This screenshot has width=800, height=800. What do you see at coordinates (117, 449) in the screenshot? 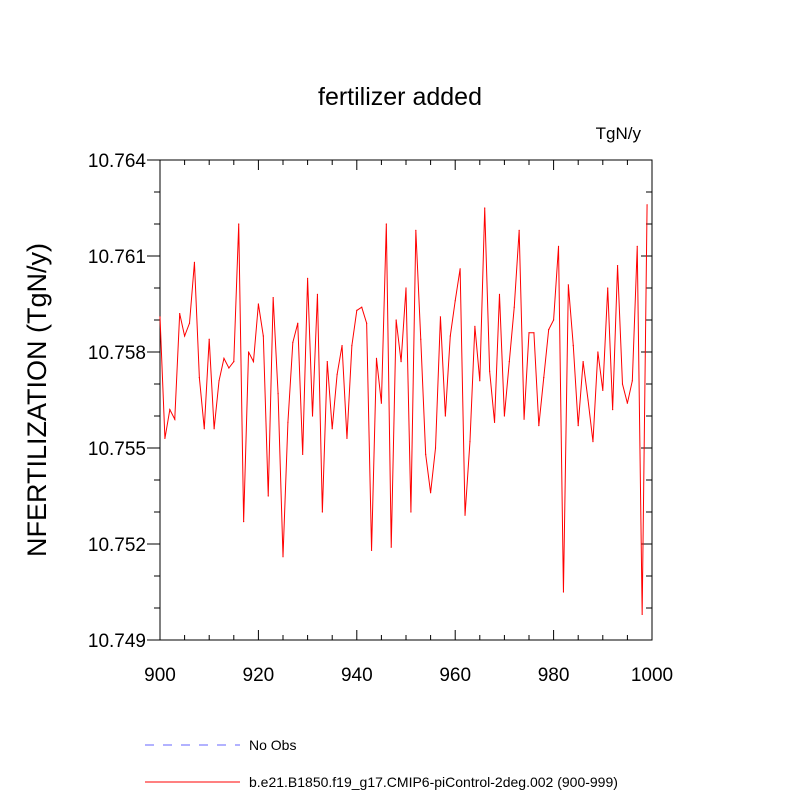
I see `y-tick-label: 10.755` at bounding box center [117, 449].